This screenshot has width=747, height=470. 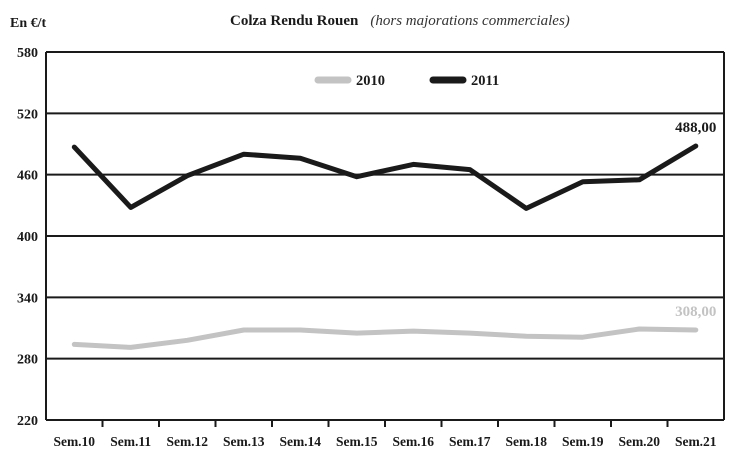 I want to click on y-tick-label: 460, so click(x=27, y=176).